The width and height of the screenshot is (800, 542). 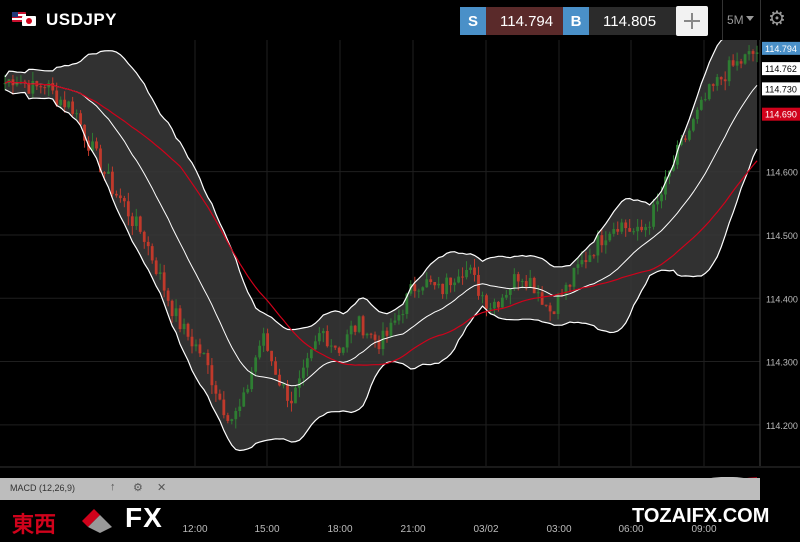 I want to click on y-tick-label: 114.300, so click(x=782, y=363).